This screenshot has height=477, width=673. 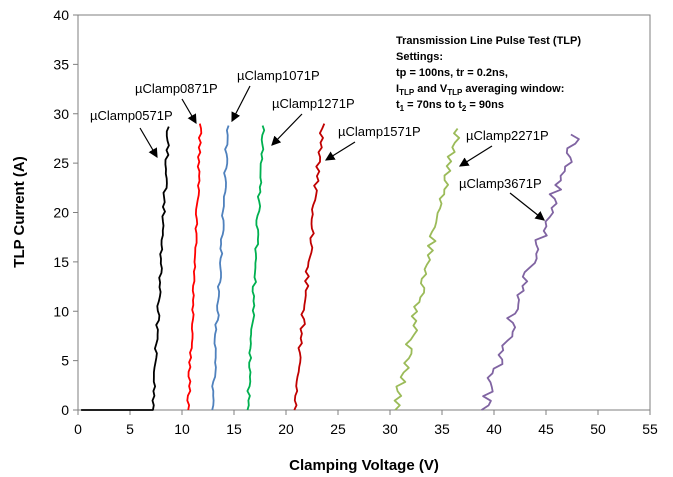 What do you see at coordinates (488, 41) in the screenshot?
I see `note-title: Transmission Line Pulse Test (TLP)` at bounding box center [488, 41].